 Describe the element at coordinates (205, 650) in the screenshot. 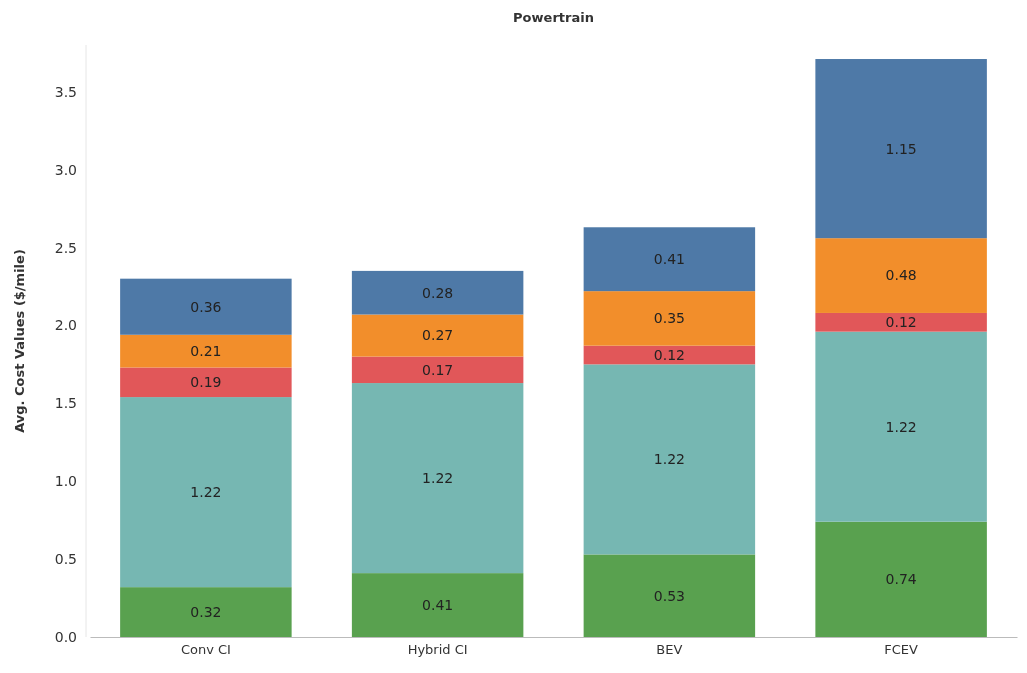

I see `x-tick-label: Conv CI` at that location.